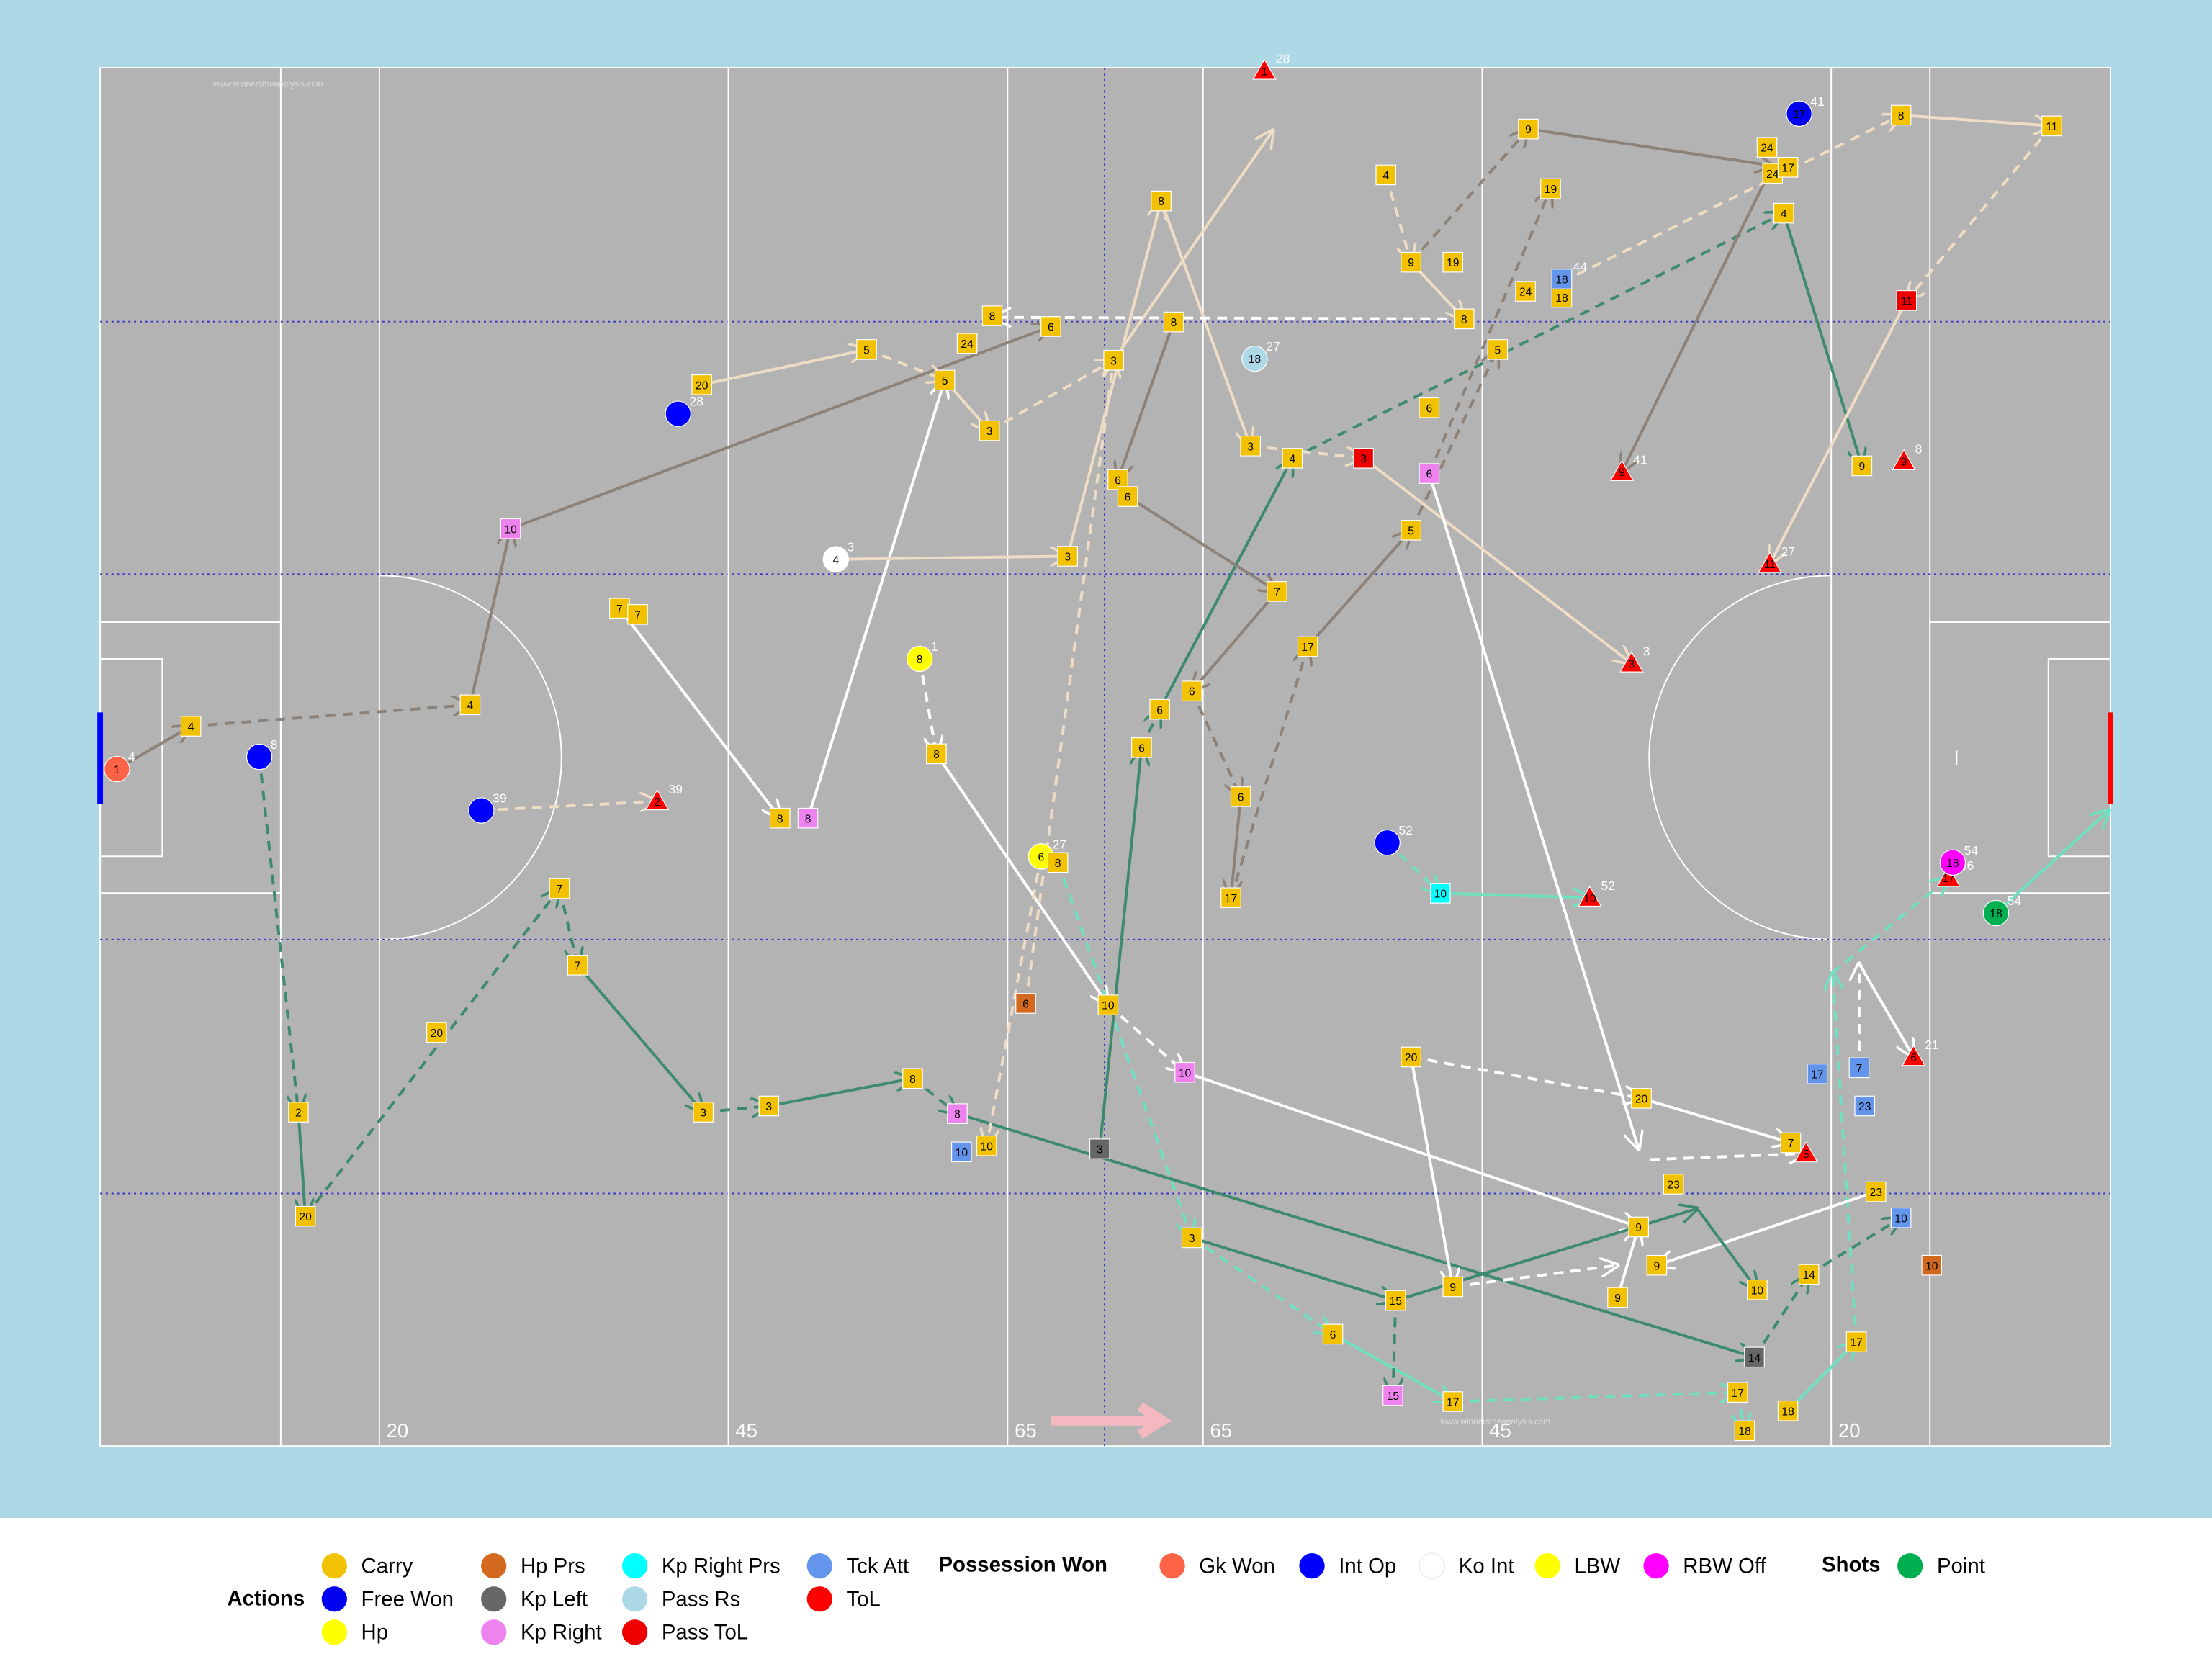 This screenshot has width=2212, height=1659. Describe the element at coordinates (387, 1566) in the screenshot. I see `legend-label: Carry` at that location.